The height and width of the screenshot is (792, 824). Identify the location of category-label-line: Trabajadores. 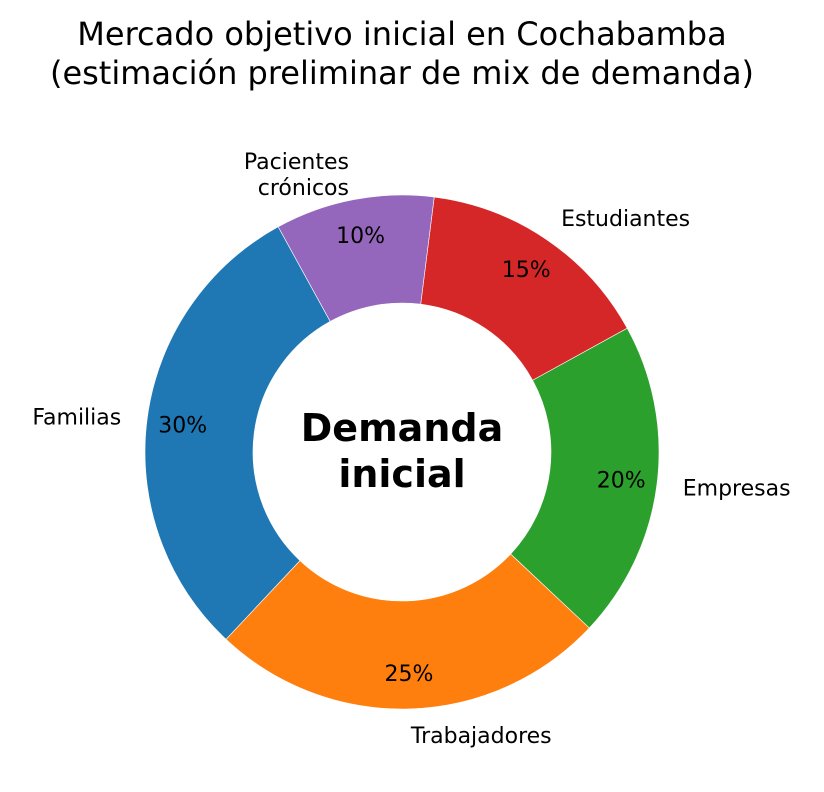
(481, 736).